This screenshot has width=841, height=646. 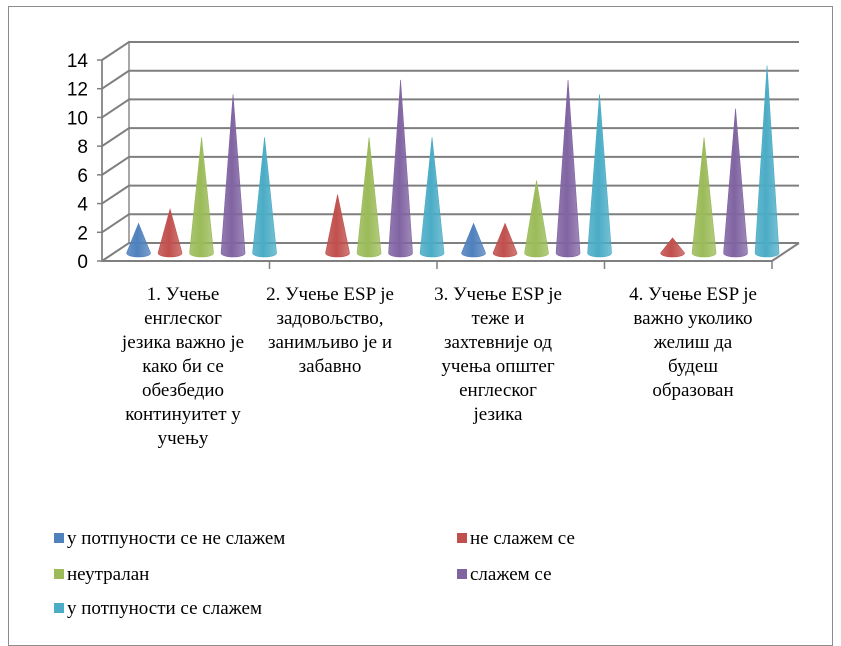 What do you see at coordinates (82, 176) in the screenshot?
I see `y-tick-label: 6` at bounding box center [82, 176].